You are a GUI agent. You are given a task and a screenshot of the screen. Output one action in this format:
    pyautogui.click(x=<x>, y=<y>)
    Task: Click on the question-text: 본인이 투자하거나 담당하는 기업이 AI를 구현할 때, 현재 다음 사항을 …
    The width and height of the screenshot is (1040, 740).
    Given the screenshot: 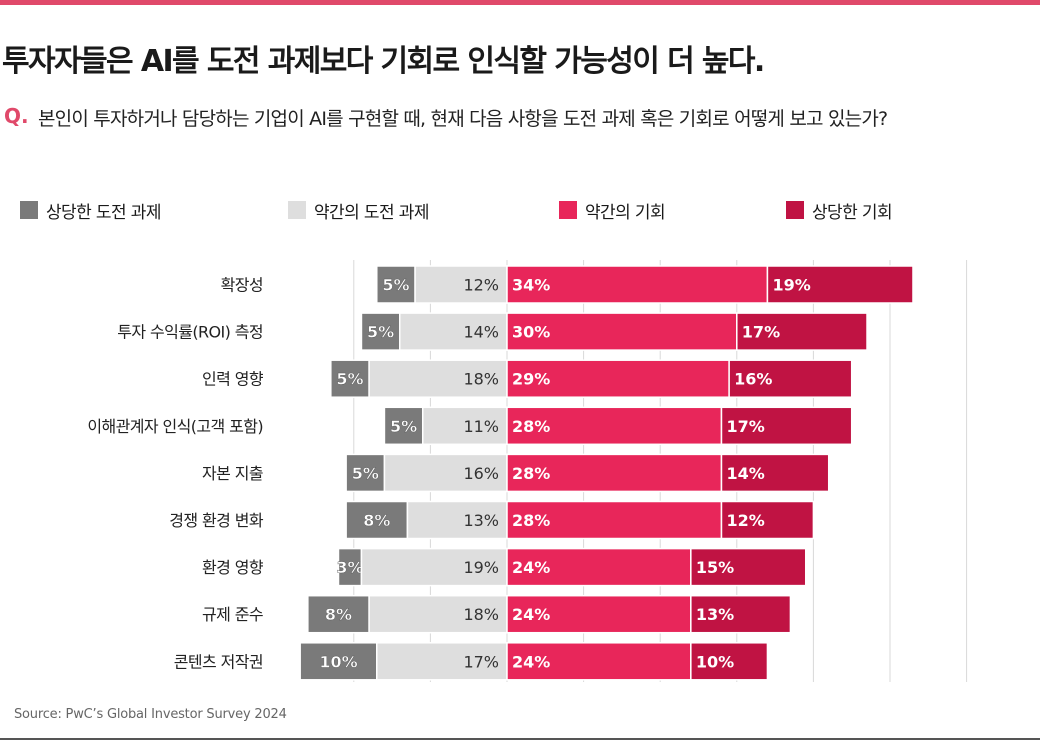 What is the action you would take?
    pyautogui.click(x=463, y=119)
    